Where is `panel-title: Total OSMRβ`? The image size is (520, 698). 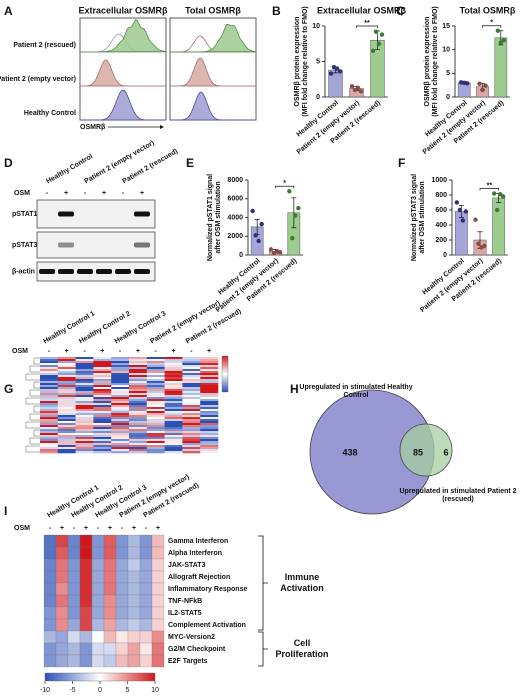 panel-title: Total OSMRβ is located at coordinates (488, 10).